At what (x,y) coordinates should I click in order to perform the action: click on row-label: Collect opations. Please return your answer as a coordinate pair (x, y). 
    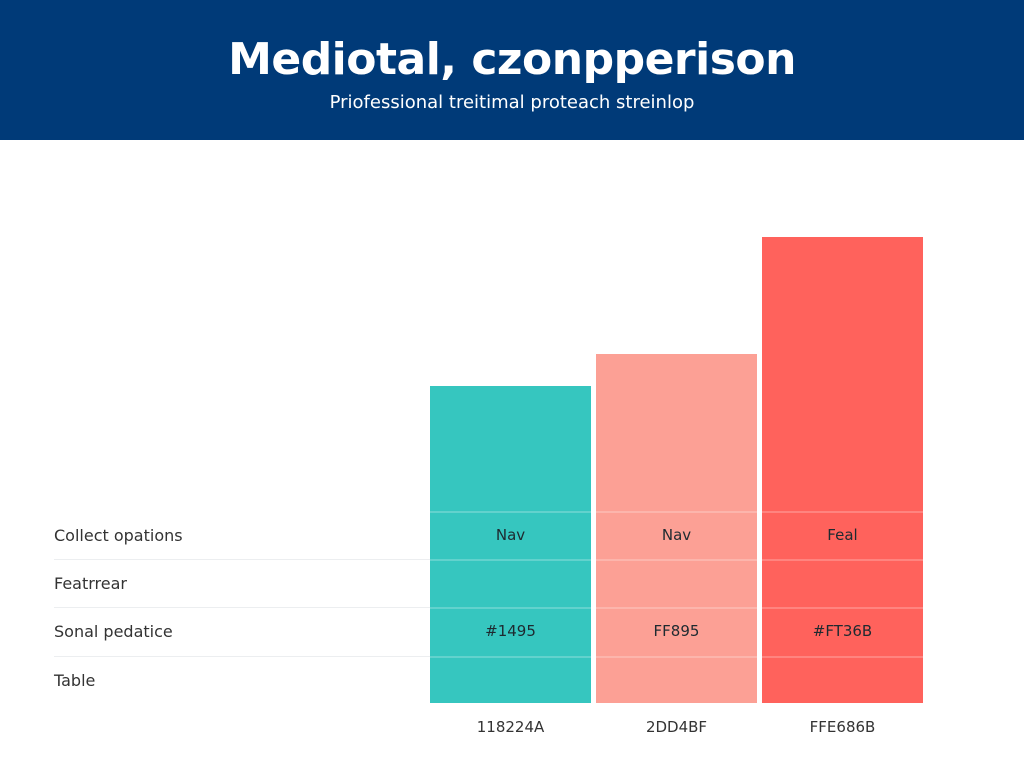
    Looking at the image, I should click on (118, 535).